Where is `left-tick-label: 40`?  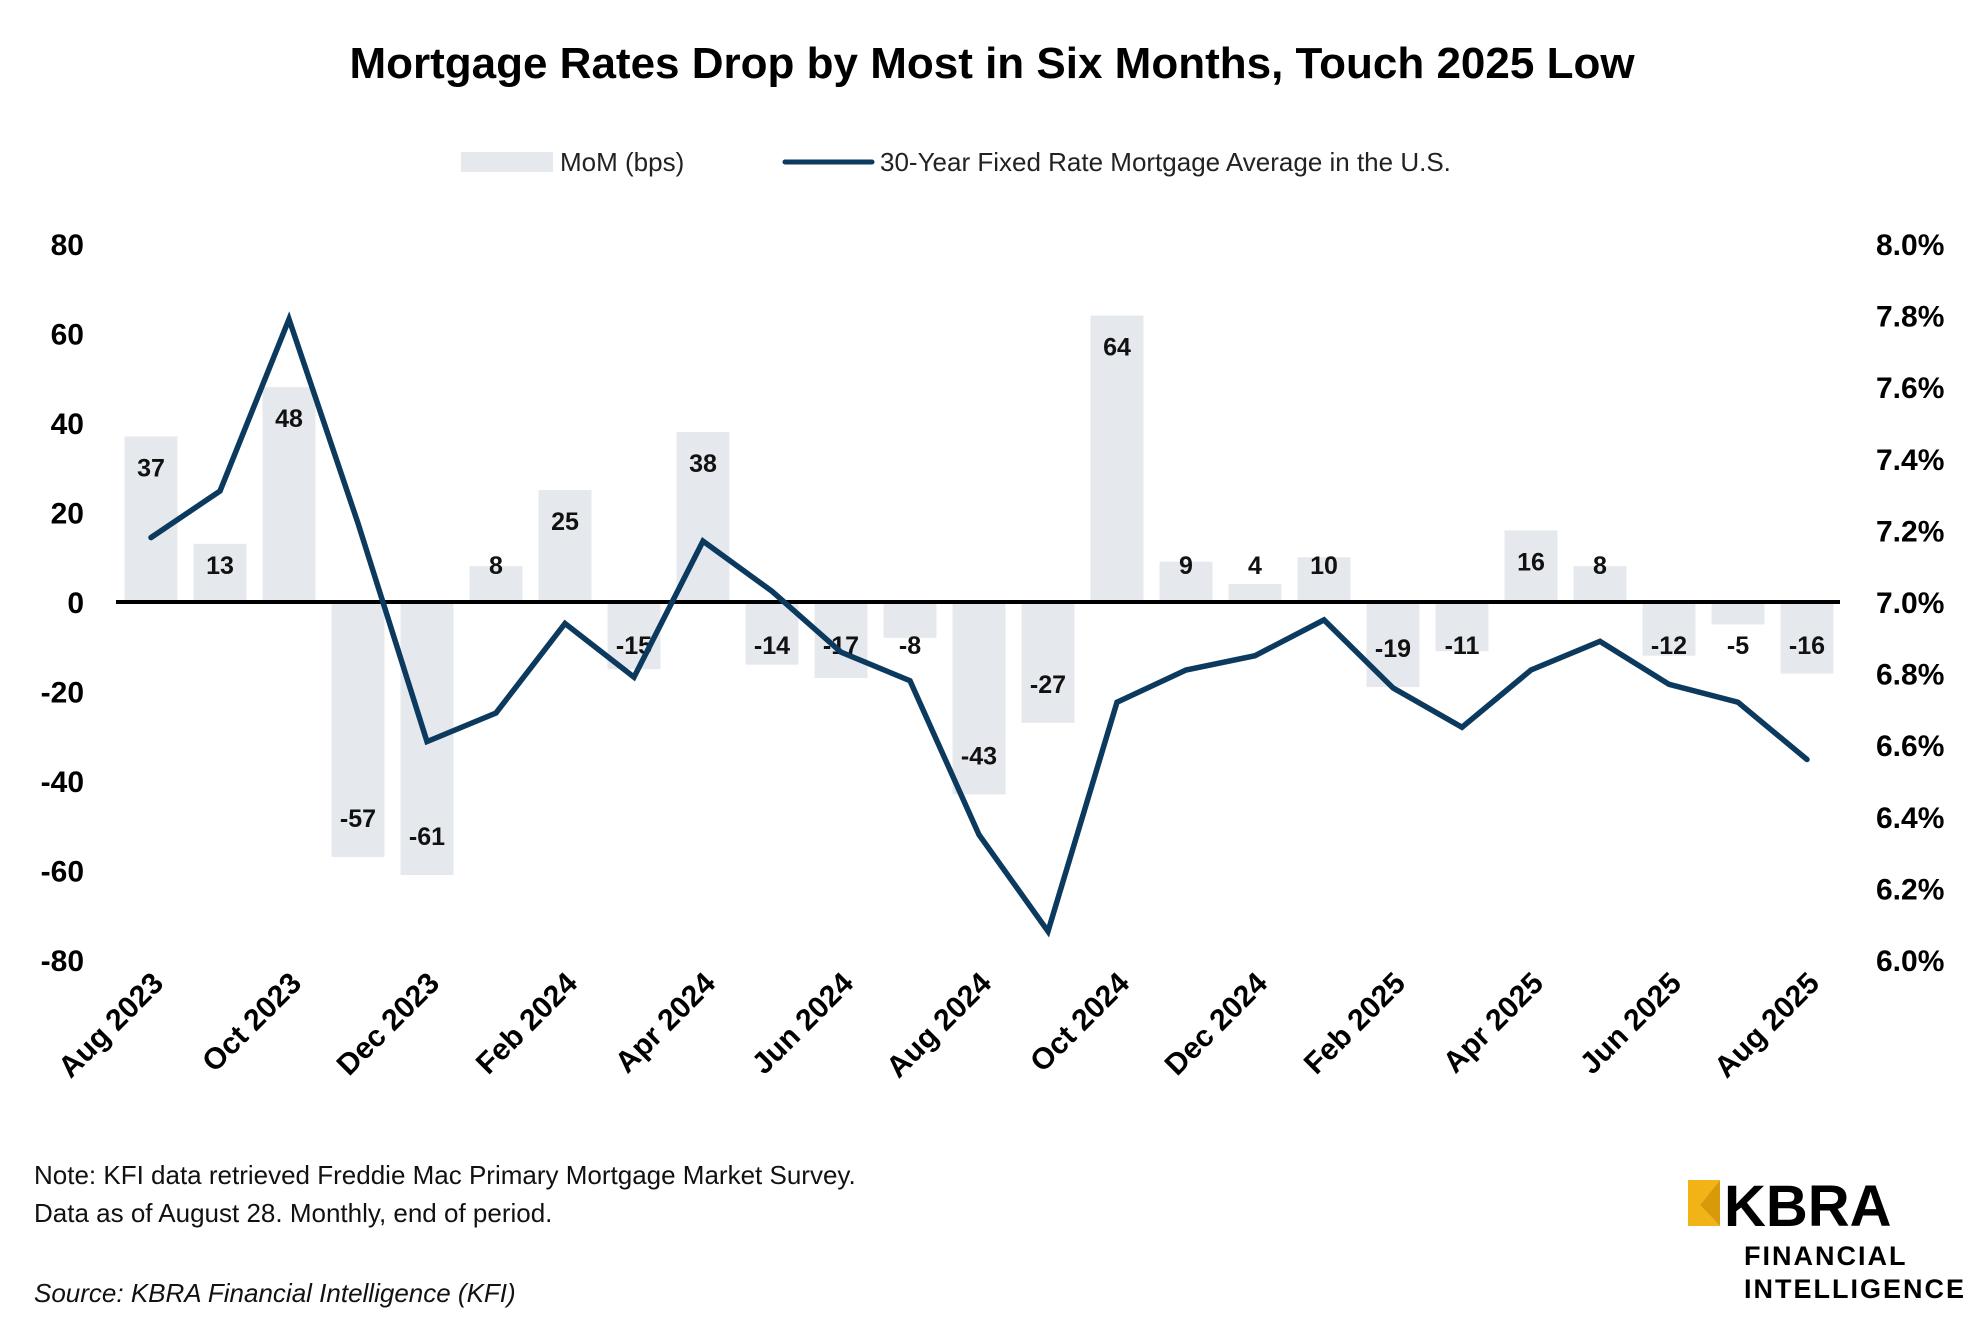 left-tick-label: 40 is located at coordinates (67, 424).